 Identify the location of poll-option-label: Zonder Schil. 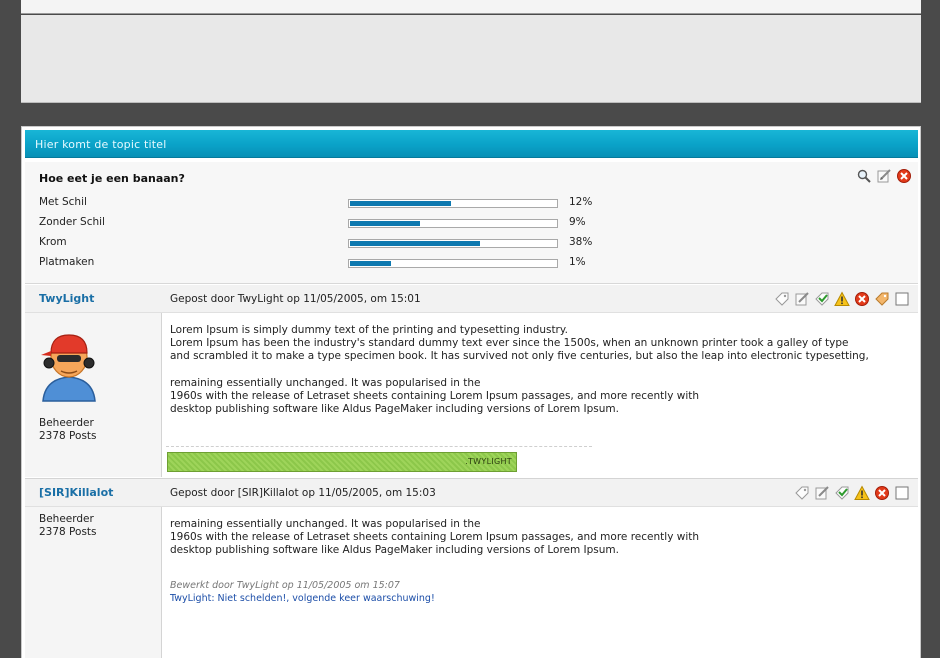
(72, 222).